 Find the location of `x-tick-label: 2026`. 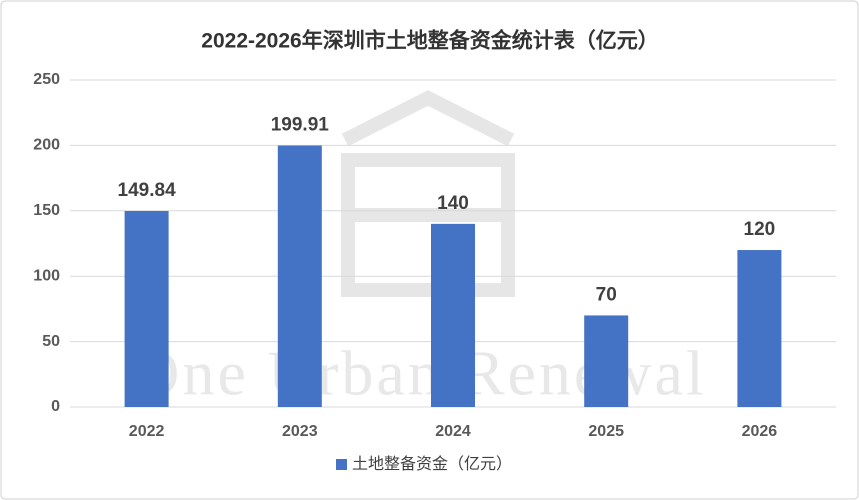

x-tick-label: 2026 is located at coordinates (760, 431).